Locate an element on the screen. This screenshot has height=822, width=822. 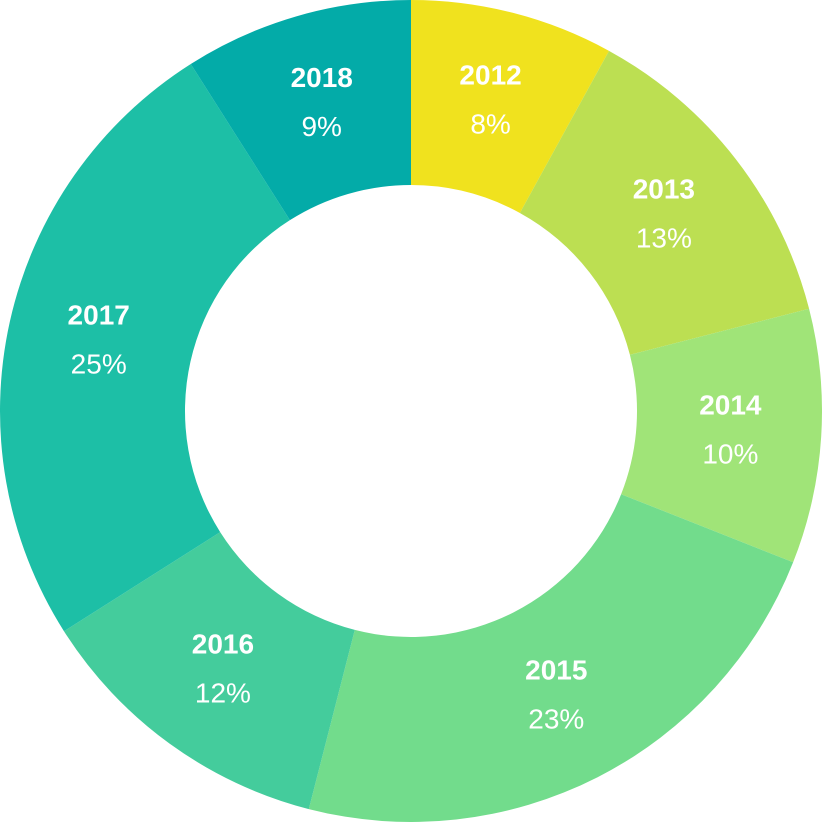
slice-category: 2012 is located at coordinates (490, 74).